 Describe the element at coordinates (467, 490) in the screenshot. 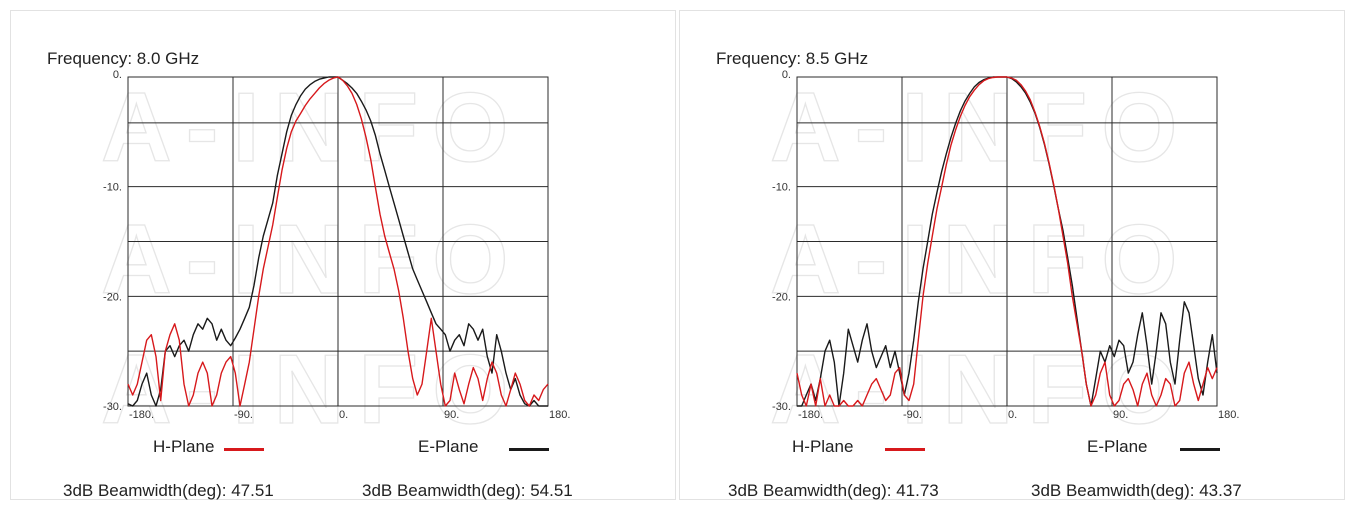

I see `beamwidth-e-plane: 3dB Beamwidth(deg): 54.51` at that location.